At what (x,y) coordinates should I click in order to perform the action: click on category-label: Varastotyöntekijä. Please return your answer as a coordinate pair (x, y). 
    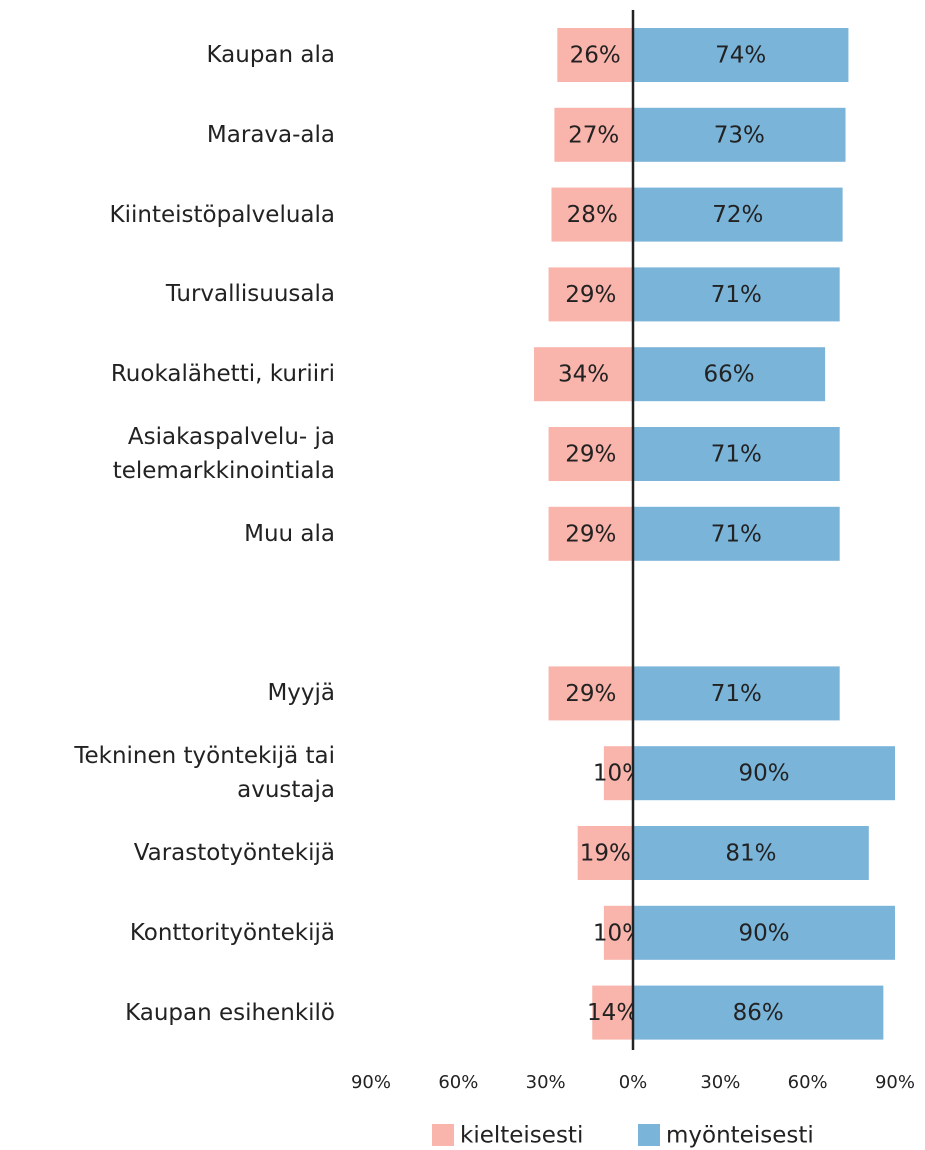
    Looking at the image, I should click on (234, 853).